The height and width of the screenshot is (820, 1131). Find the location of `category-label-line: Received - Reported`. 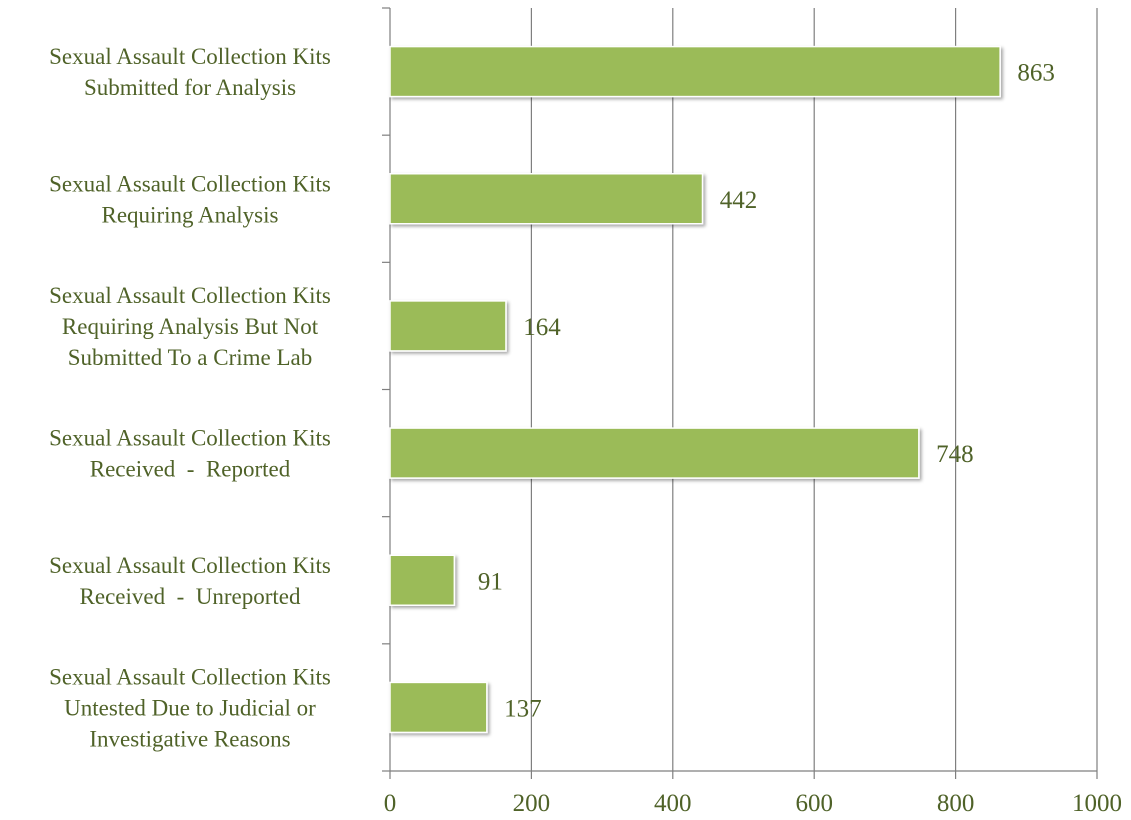

category-label-line: Received - Reported is located at coordinates (190, 469).